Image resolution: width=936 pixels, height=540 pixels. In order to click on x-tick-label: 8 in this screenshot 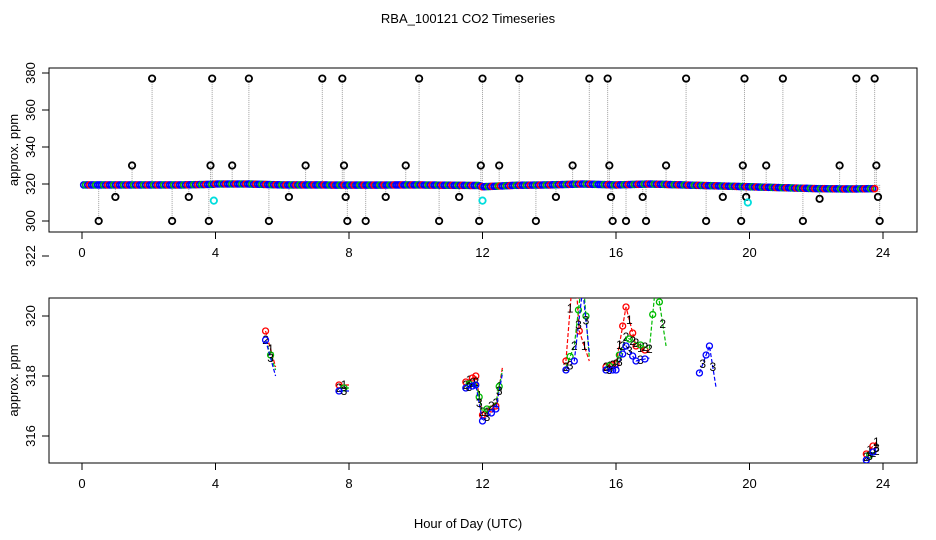, I will do `click(348, 252)`.